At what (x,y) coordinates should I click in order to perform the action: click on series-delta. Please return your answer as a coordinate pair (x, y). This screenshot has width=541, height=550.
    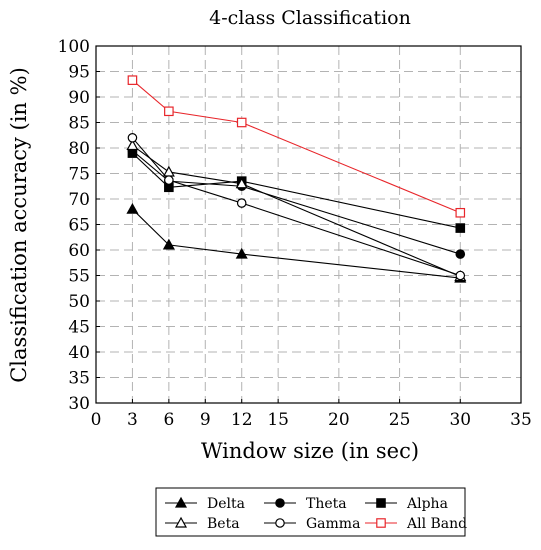
    Looking at the image, I should click on (296, 242).